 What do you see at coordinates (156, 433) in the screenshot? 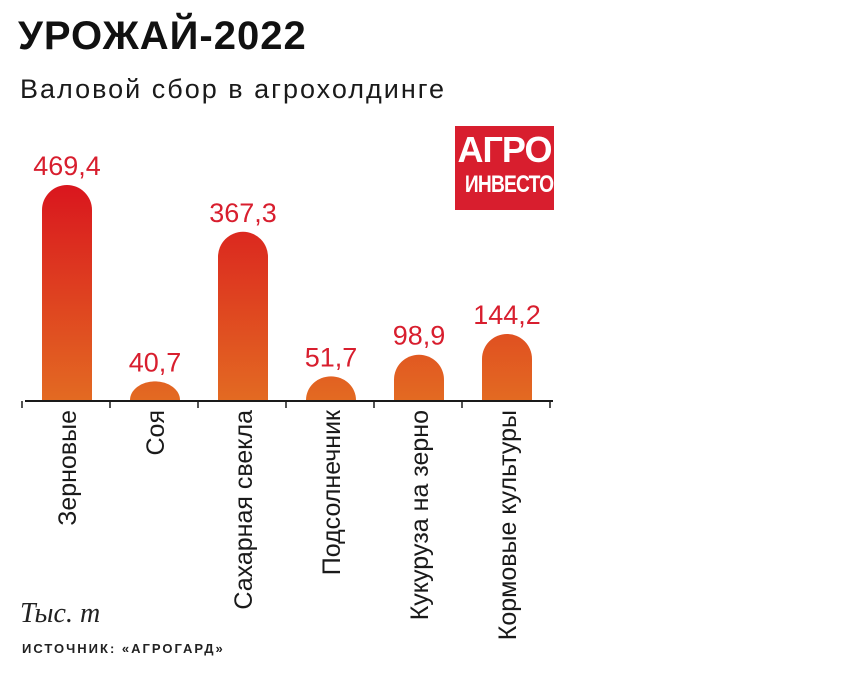
I see `category-tick-label: Соя` at bounding box center [156, 433].